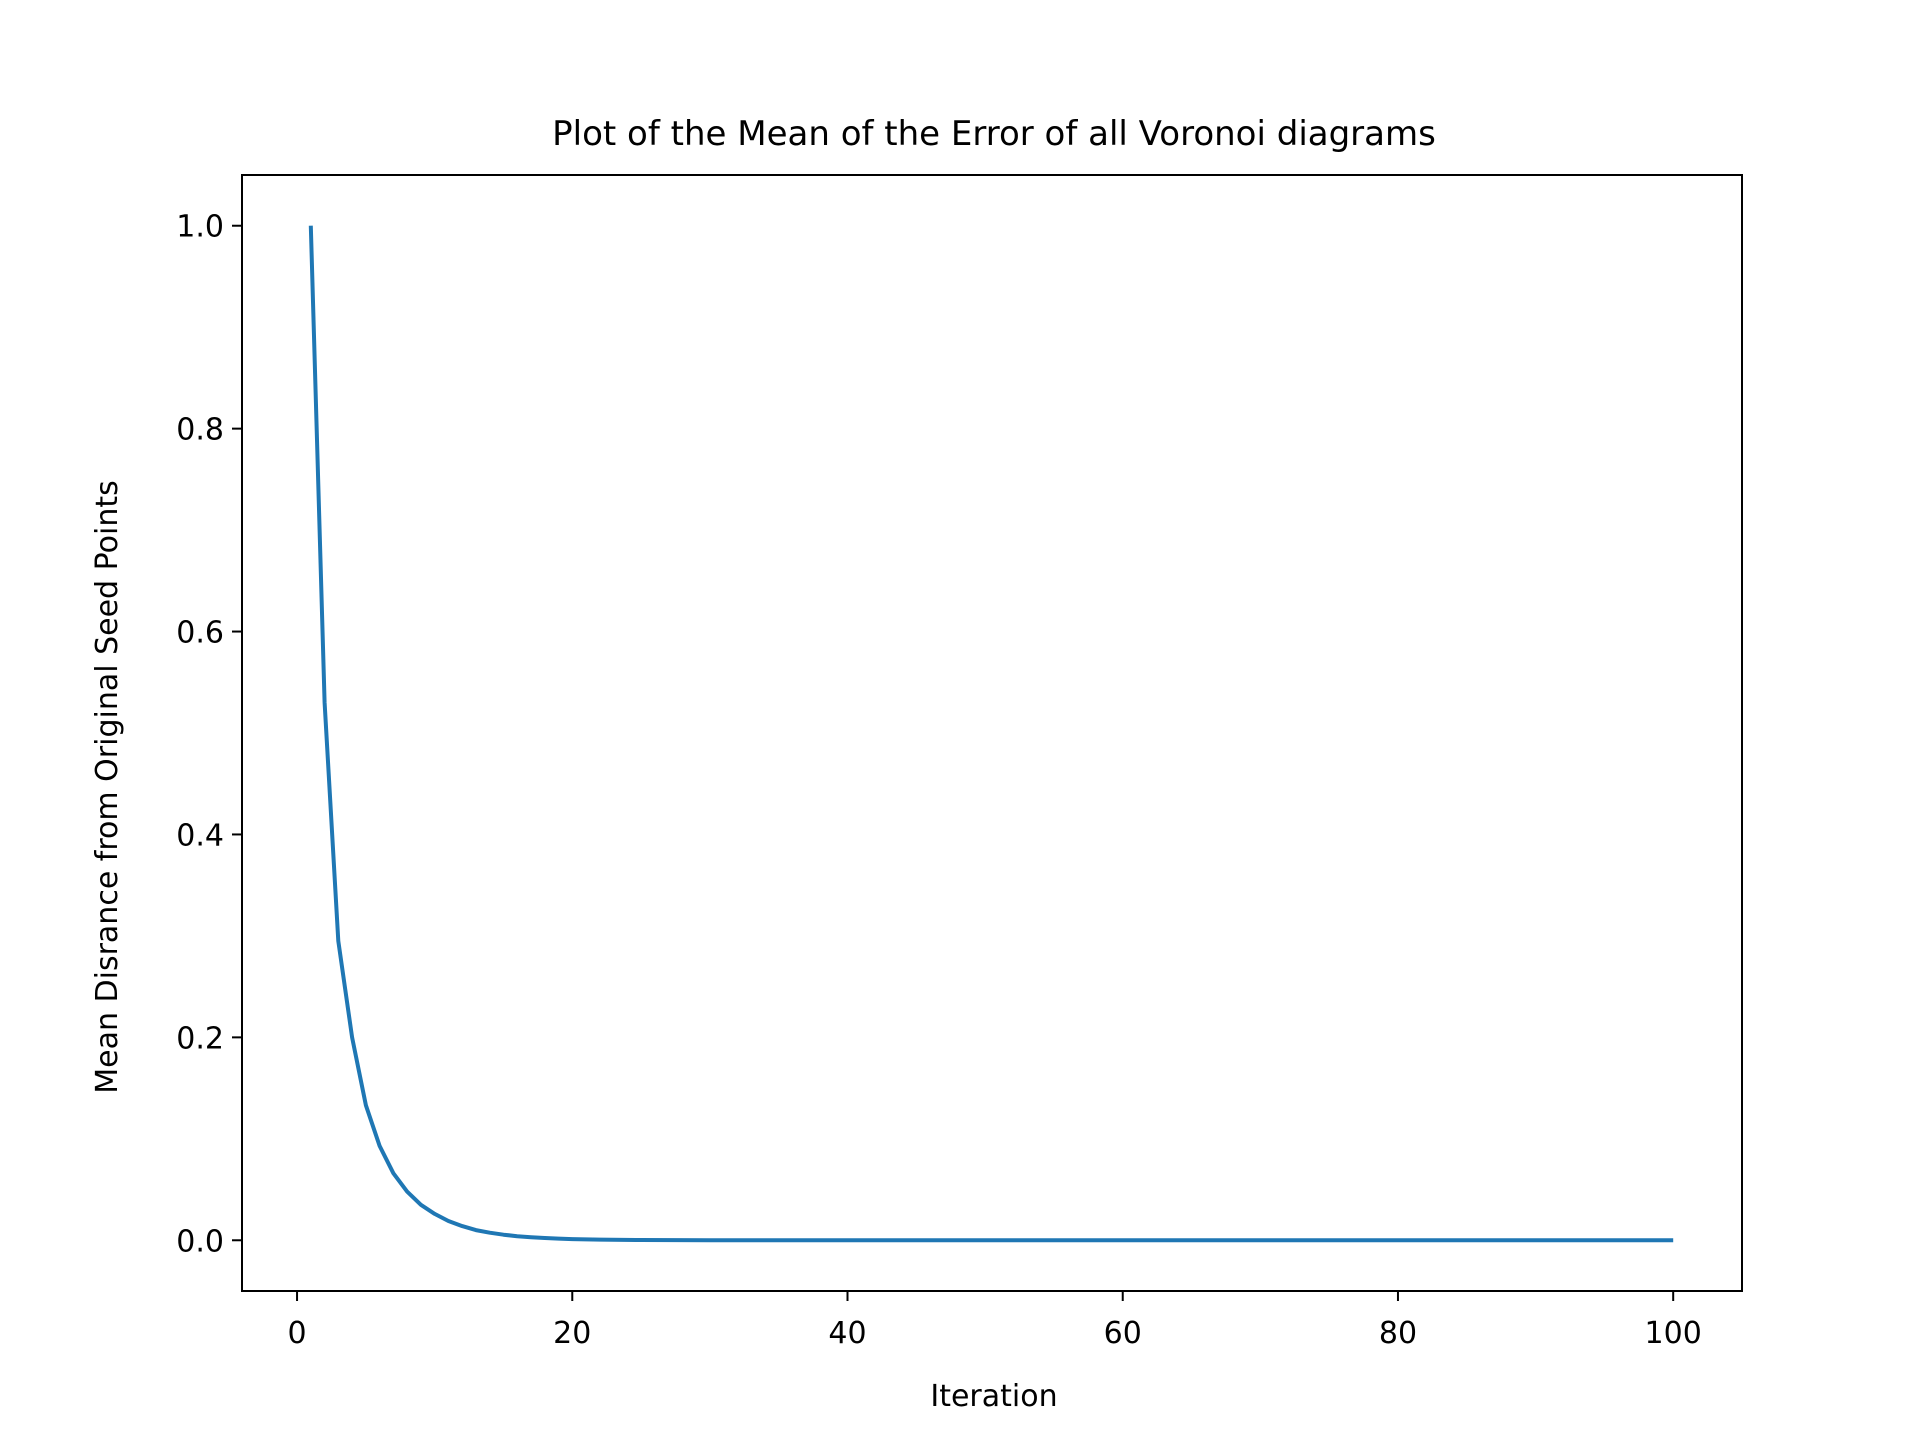  Describe the element at coordinates (1398, 1333) in the screenshot. I see `x-tick-label: 80` at that location.